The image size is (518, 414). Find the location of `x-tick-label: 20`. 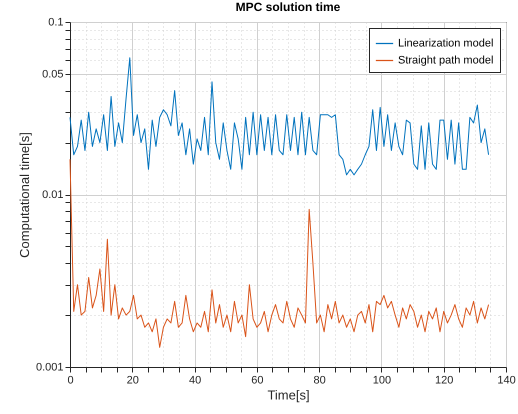

x-tick-label: 20 is located at coordinates (132, 380).